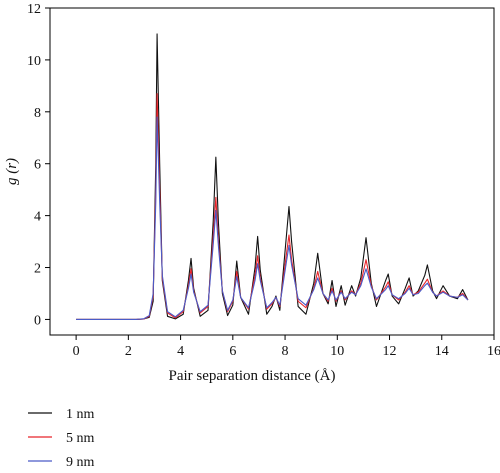 The image size is (500, 473). What do you see at coordinates (442, 351) in the screenshot?
I see `x-tick-label: 14` at bounding box center [442, 351].